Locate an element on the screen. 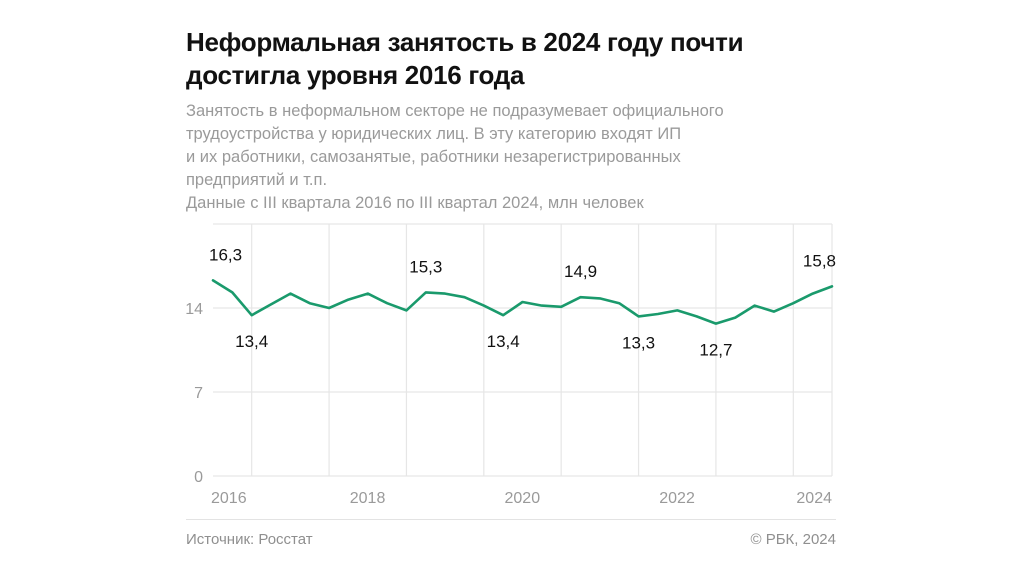 This screenshot has height=574, width=1024. data-label: 15,8 is located at coordinates (819, 260).